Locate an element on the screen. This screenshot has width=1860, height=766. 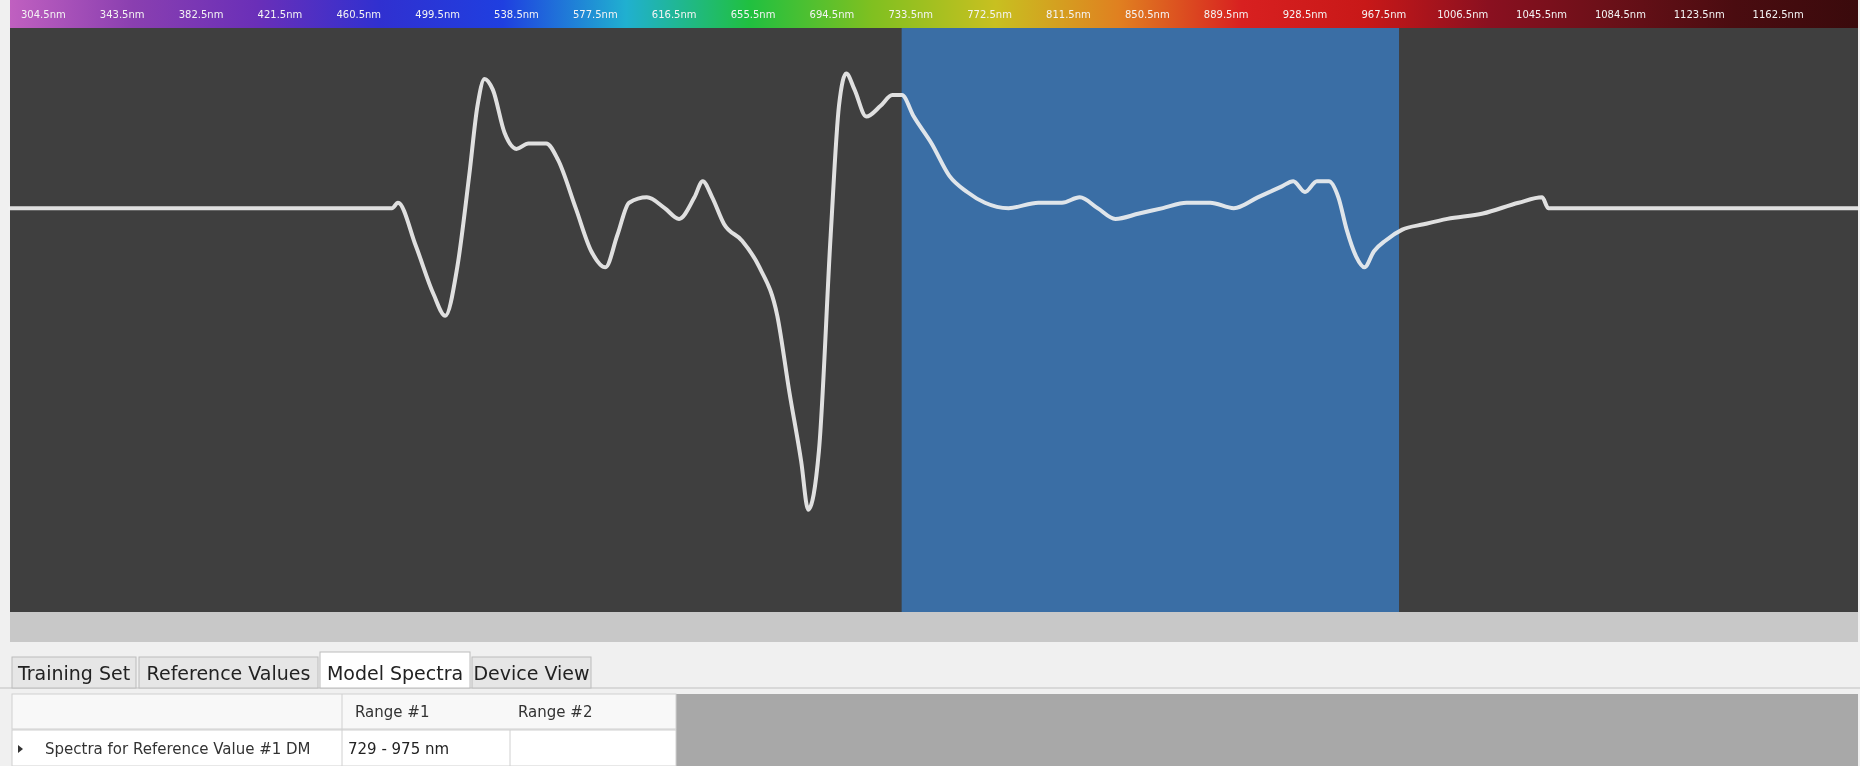
x-tick-label: 1084.5nm is located at coordinates (1620, 14).